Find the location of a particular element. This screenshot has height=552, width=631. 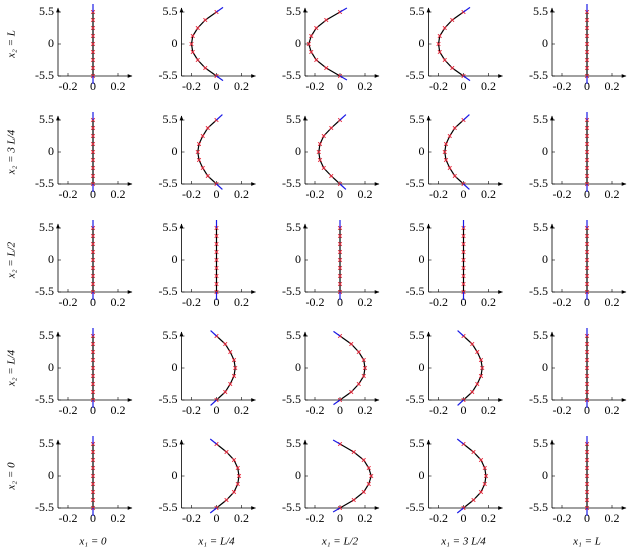

row-label: x₂ = 0 is located at coordinates (12, 476).